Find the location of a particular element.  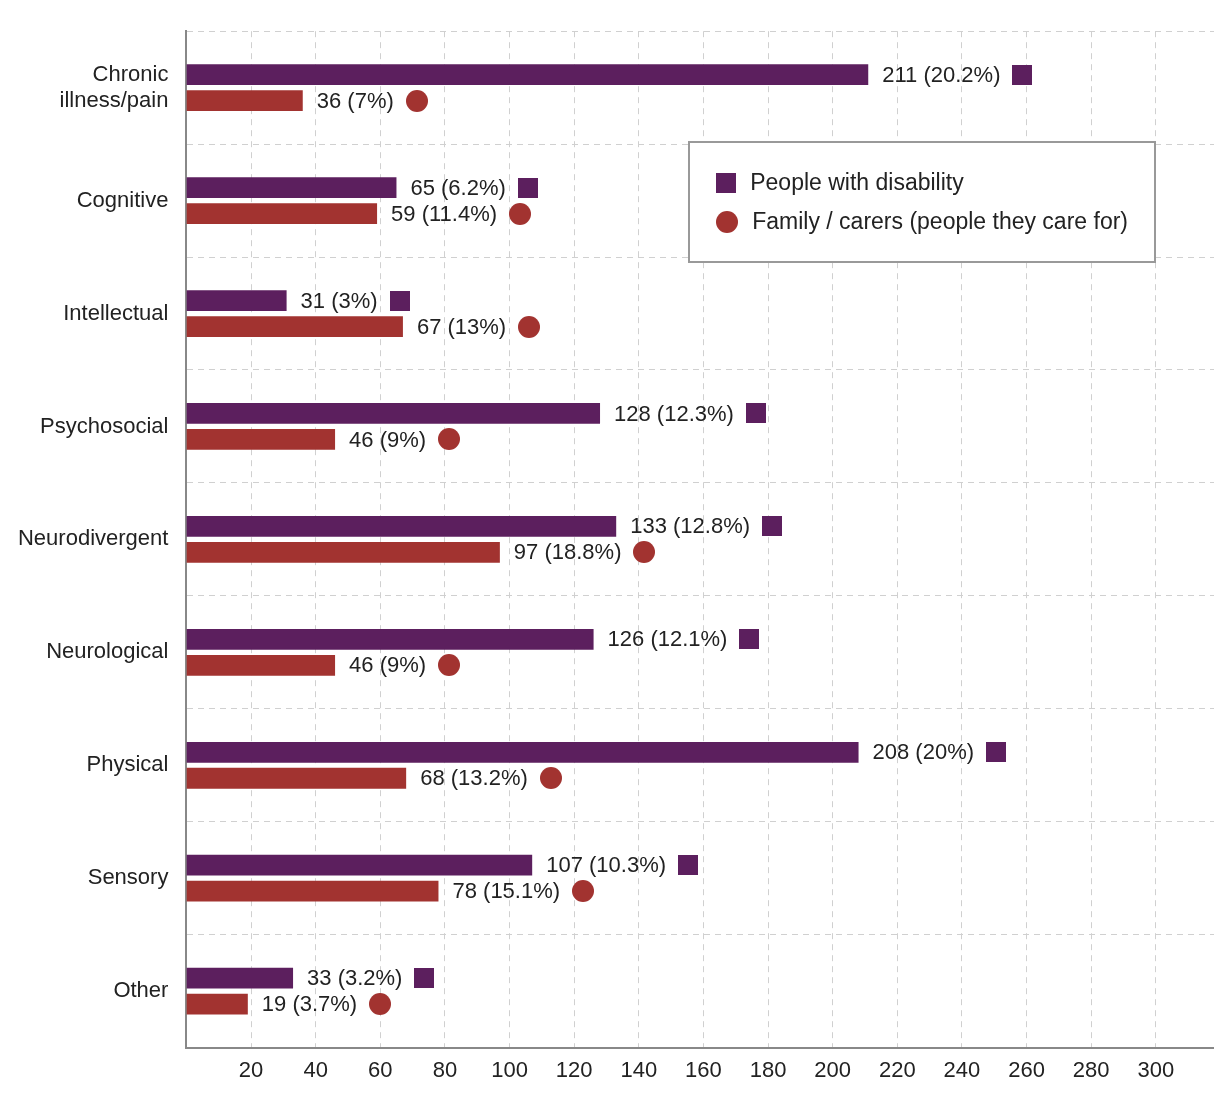

data-label: 65 (6.2%) is located at coordinates (458, 187).